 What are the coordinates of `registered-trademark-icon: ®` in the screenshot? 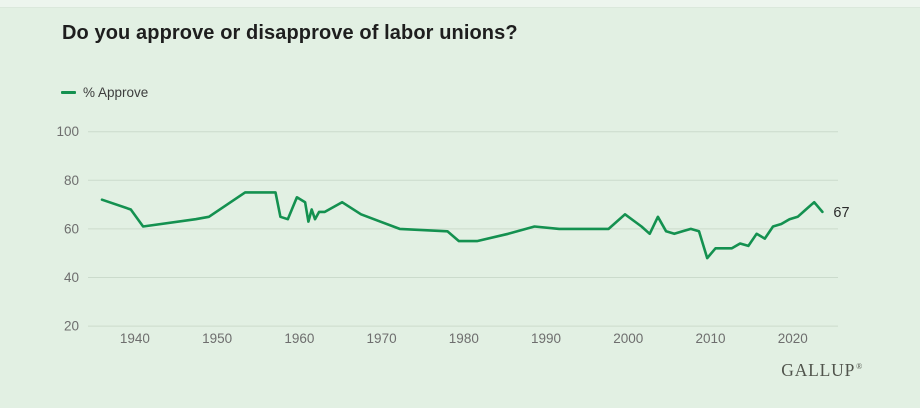 It's located at (859, 366).